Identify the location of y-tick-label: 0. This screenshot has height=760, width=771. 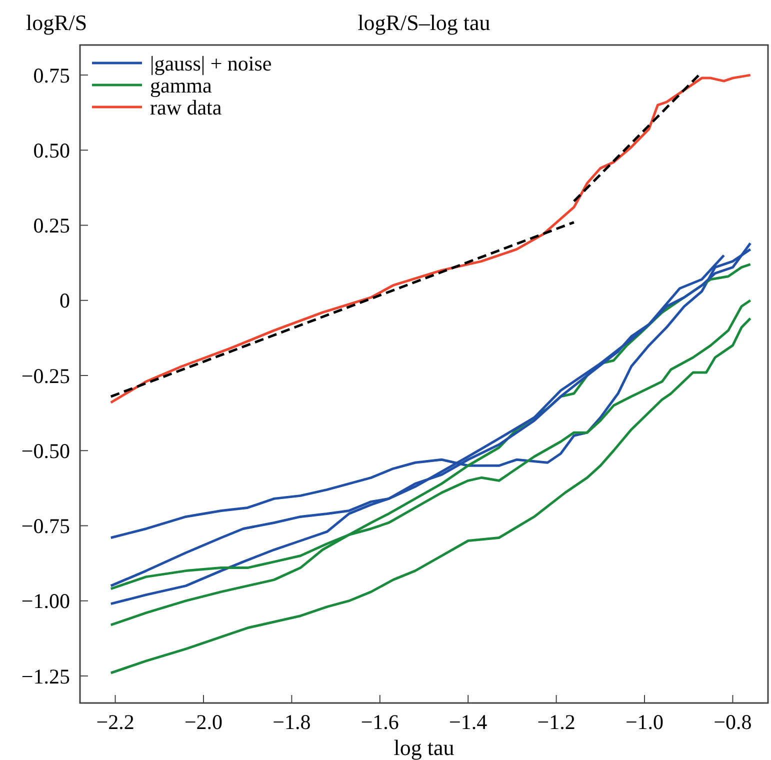
(65, 300).